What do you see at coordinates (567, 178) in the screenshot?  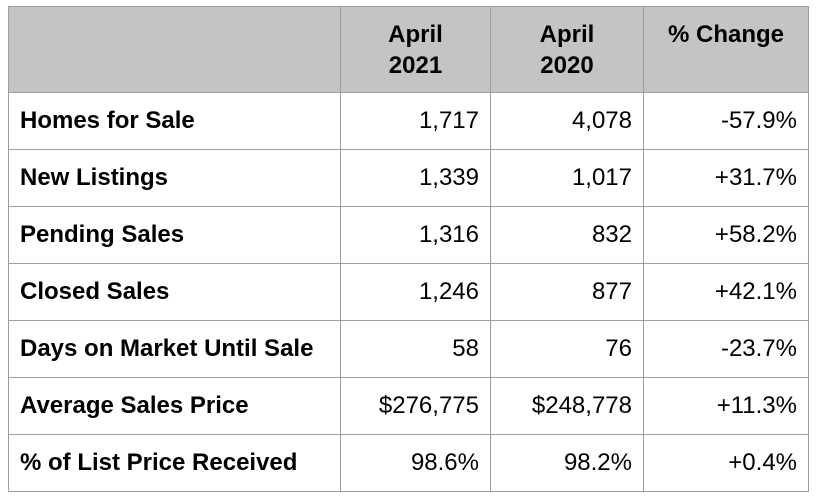 I see `value-2020: 1,017` at bounding box center [567, 178].